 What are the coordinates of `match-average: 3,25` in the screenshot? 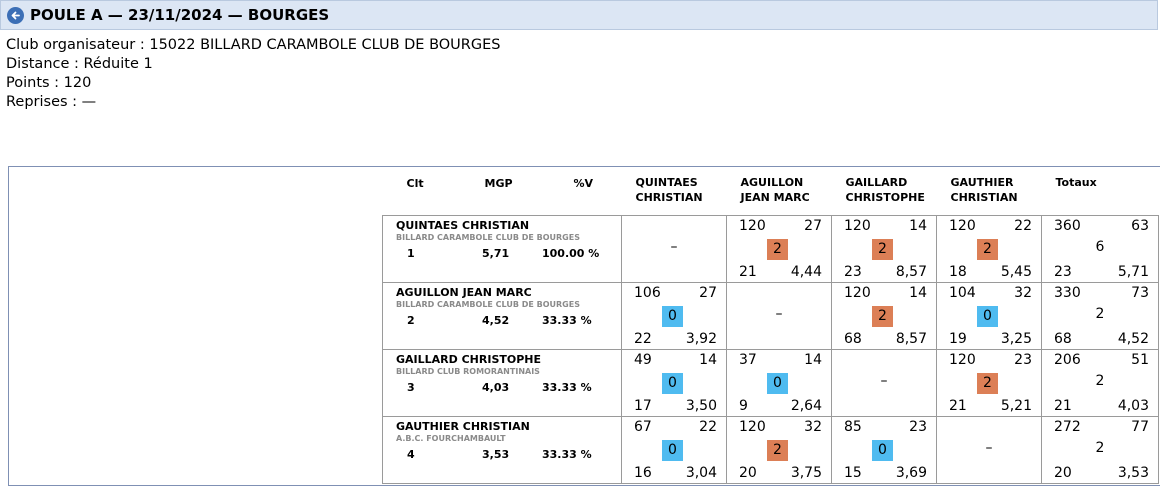 It's located at (1016, 339).